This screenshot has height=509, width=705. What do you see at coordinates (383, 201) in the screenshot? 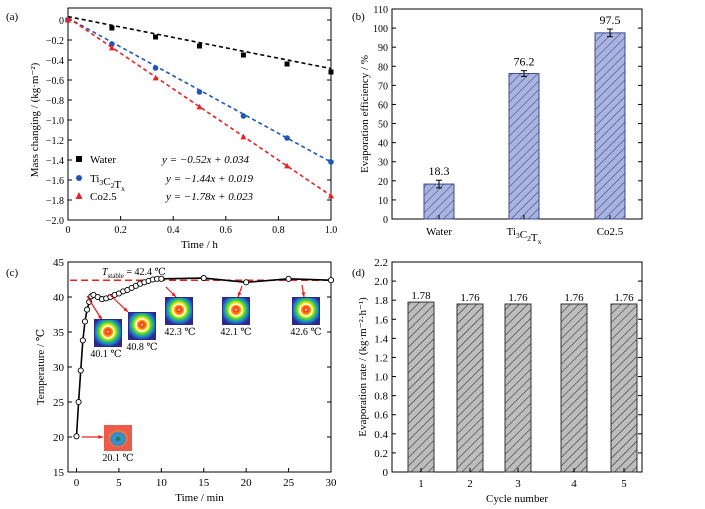
I see `y-tick-label: 10` at bounding box center [383, 201].